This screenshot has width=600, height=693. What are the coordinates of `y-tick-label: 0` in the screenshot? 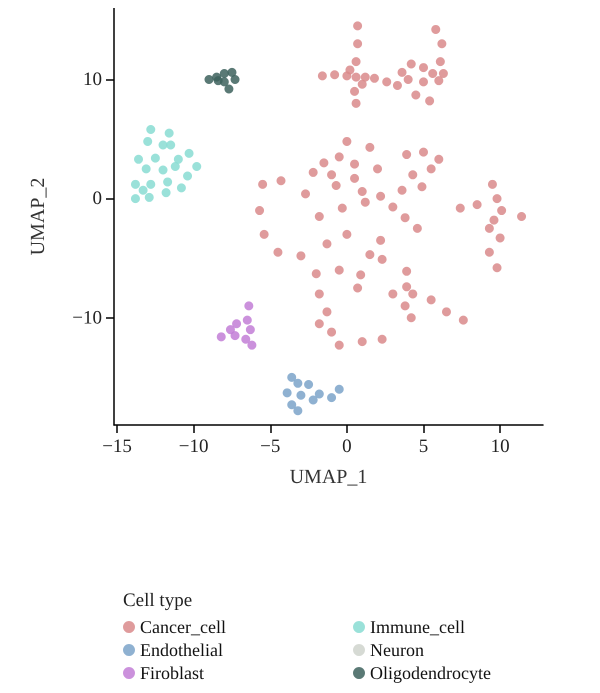 It's located at (97, 199).